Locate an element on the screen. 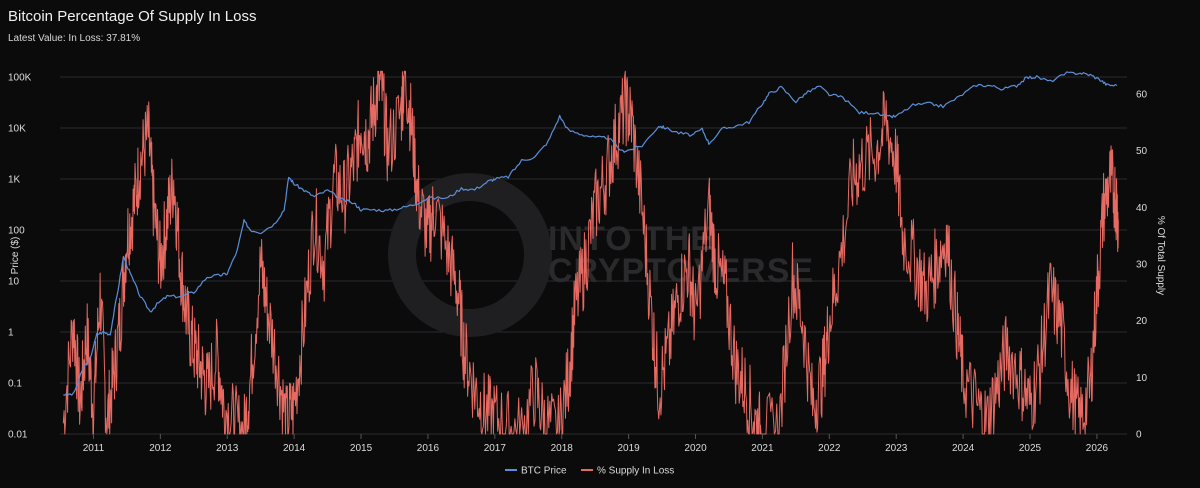 The height and width of the screenshot is (488, 1200). x-tick-label: 2020 is located at coordinates (695, 448).